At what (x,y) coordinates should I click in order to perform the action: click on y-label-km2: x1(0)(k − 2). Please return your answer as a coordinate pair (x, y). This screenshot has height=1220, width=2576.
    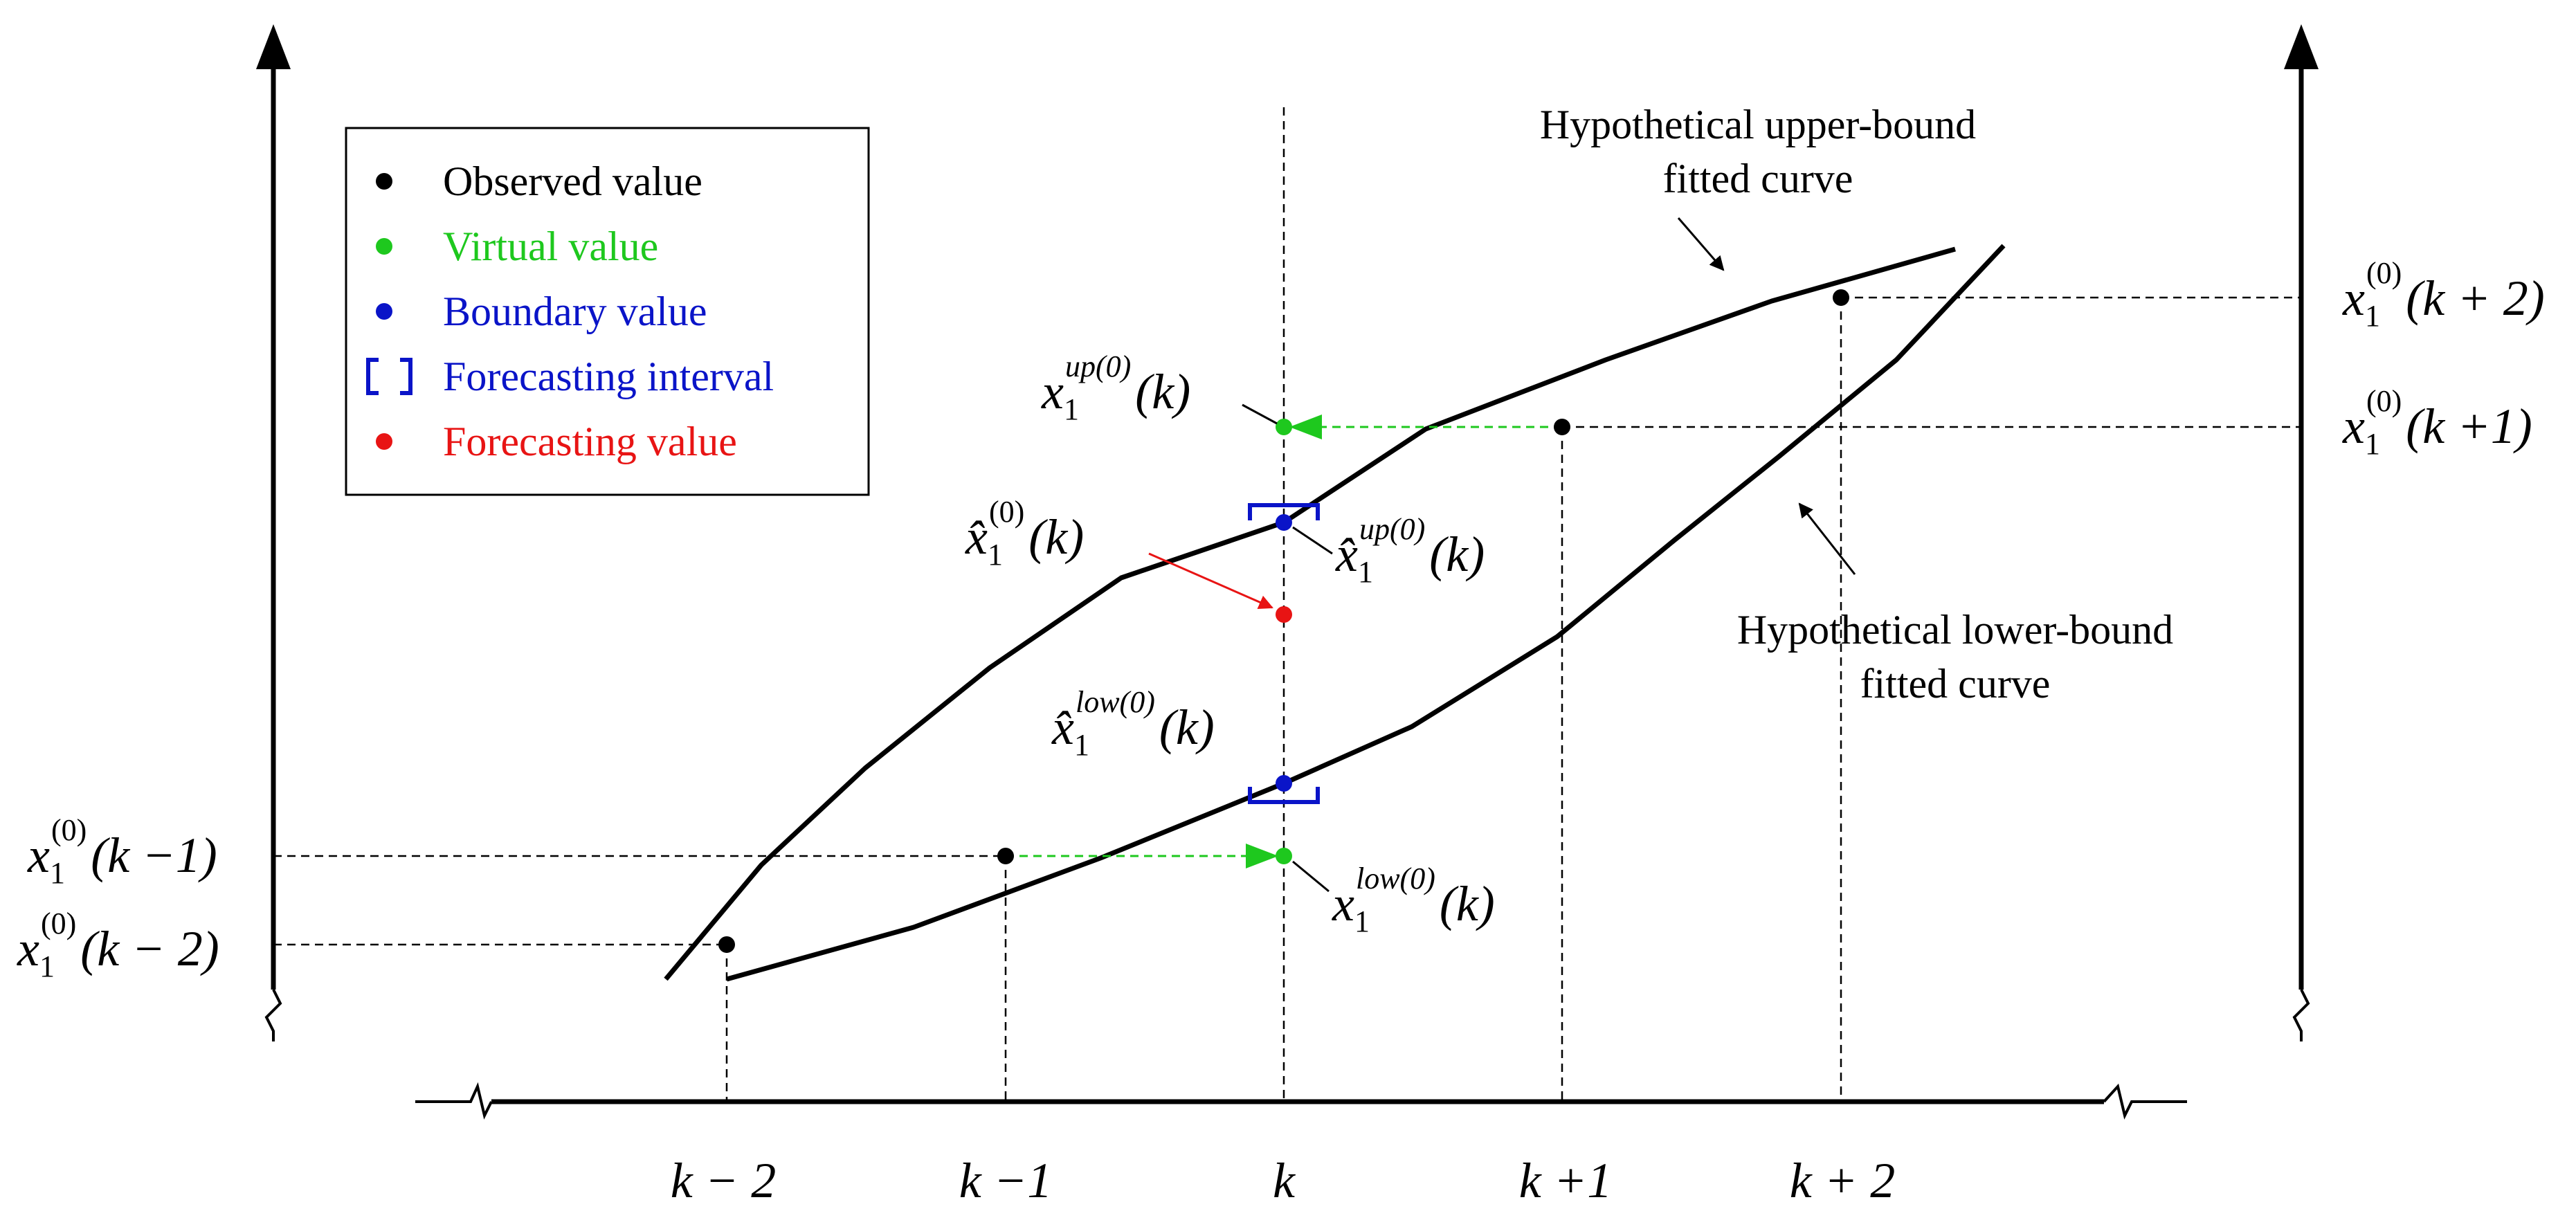
    Looking at the image, I should click on (118, 945).